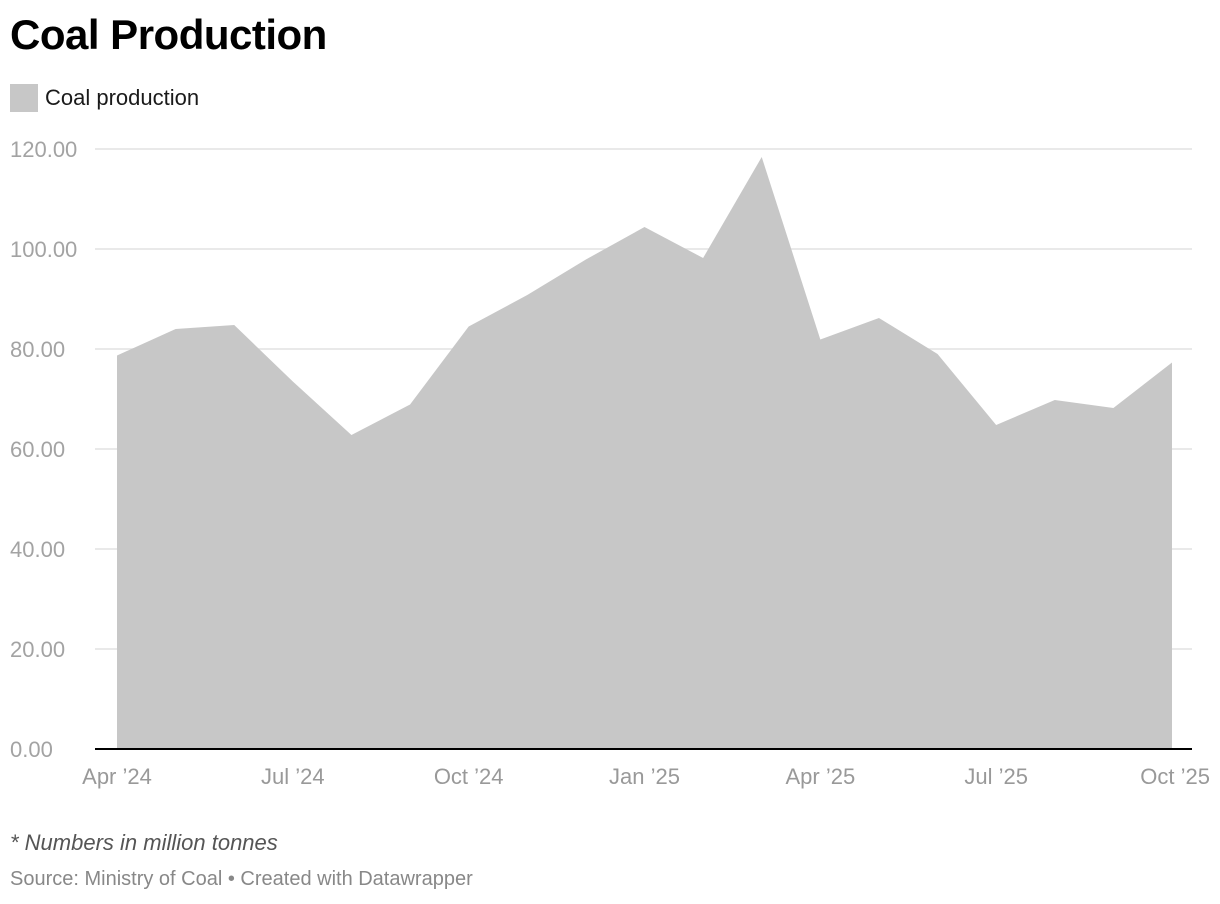  Describe the element at coordinates (168, 34) in the screenshot. I see `chart-title: Coal Production` at that location.